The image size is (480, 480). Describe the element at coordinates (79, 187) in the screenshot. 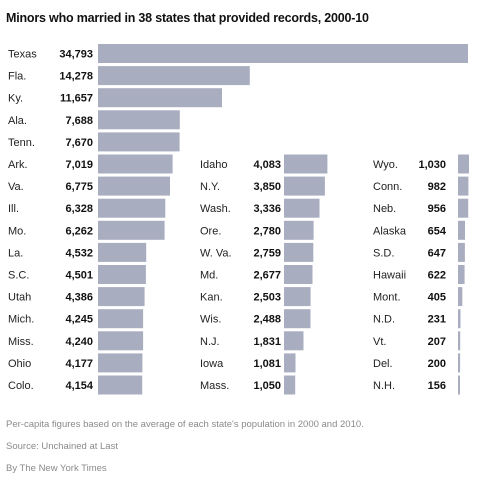

I see `value-label: 6,775` at that location.